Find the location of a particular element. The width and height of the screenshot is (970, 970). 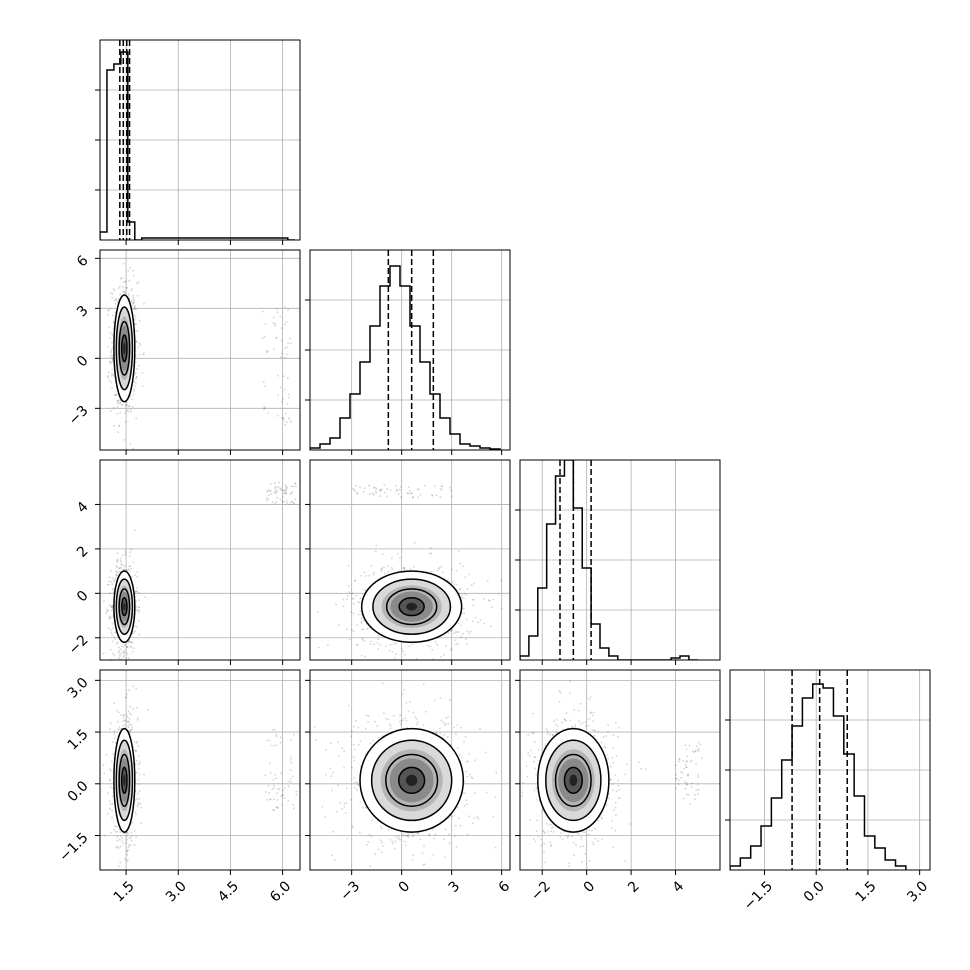

x-tick-label: 2 is located at coordinates (634, 887).